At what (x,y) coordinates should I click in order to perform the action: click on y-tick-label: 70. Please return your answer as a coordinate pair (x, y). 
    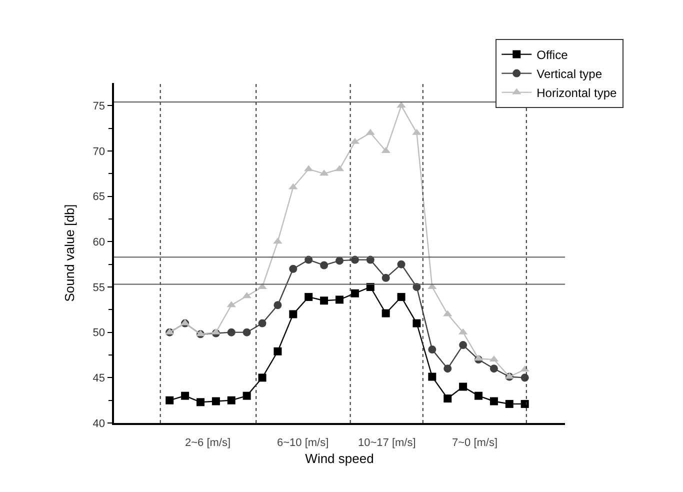
    Looking at the image, I should click on (99, 152).